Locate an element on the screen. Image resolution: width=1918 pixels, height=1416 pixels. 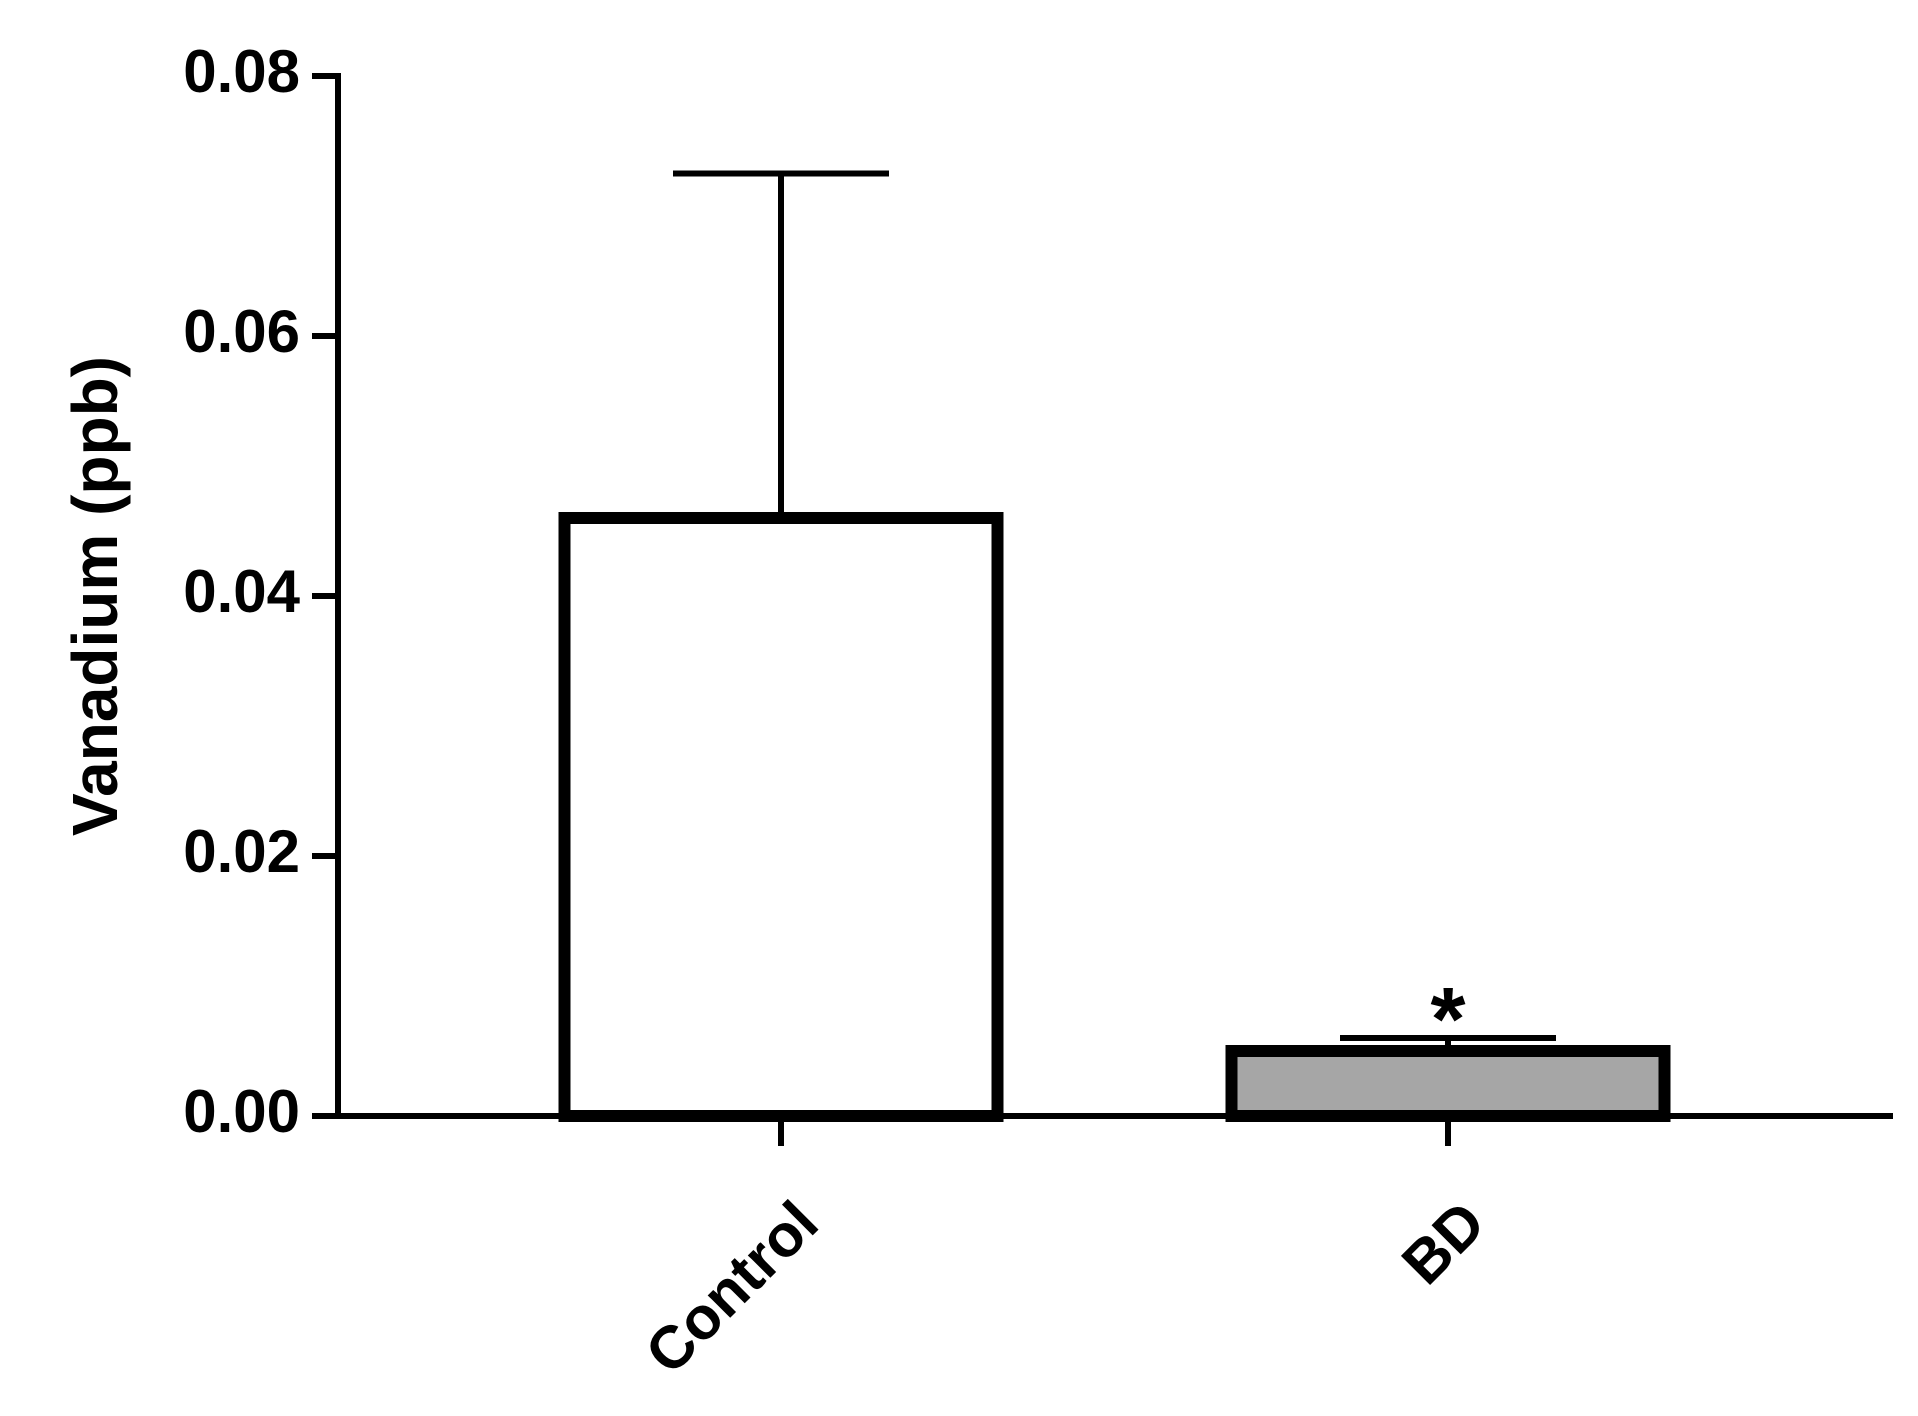
x-tick-label: Control is located at coordinates (732, 1287).